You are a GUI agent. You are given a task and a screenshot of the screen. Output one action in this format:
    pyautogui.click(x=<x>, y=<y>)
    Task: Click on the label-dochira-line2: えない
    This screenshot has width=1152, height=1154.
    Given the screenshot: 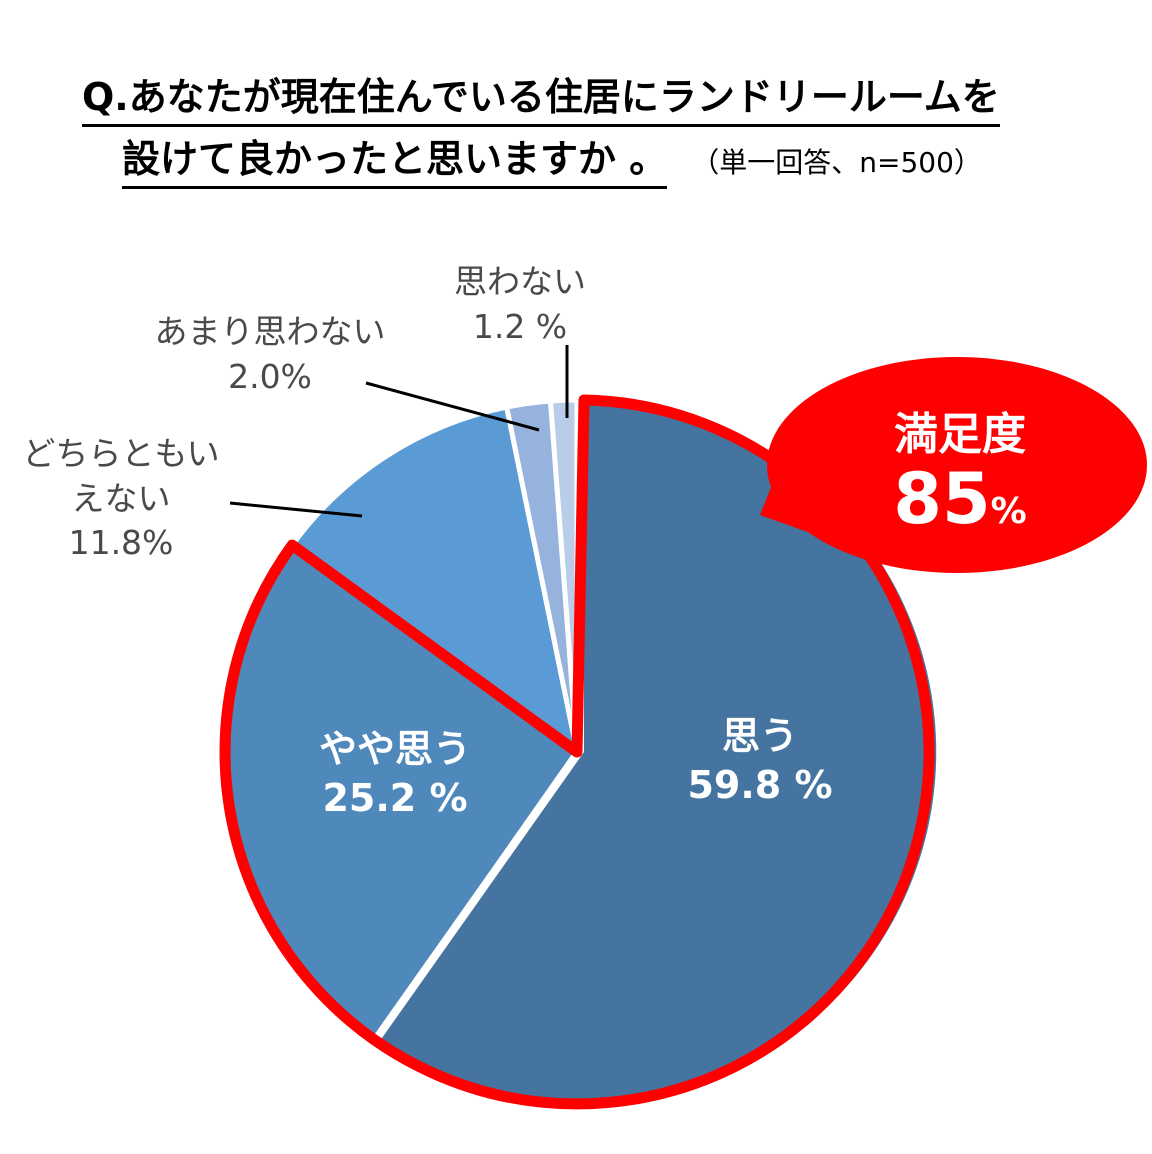 What is the action you would take?
    pyautogui.click(x=121, y=498)
    